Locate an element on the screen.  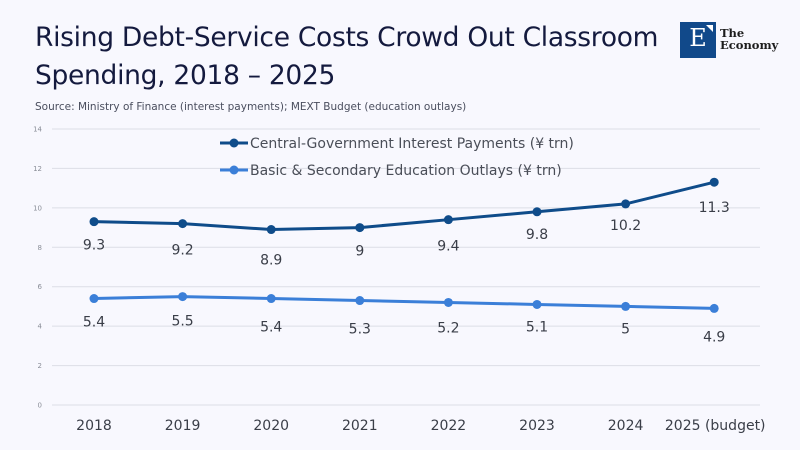
series-education-outlays: 5.4 5.5 5.4 5.3 5.2 5.1 5 4.9 is located at coordinates (404, 318).